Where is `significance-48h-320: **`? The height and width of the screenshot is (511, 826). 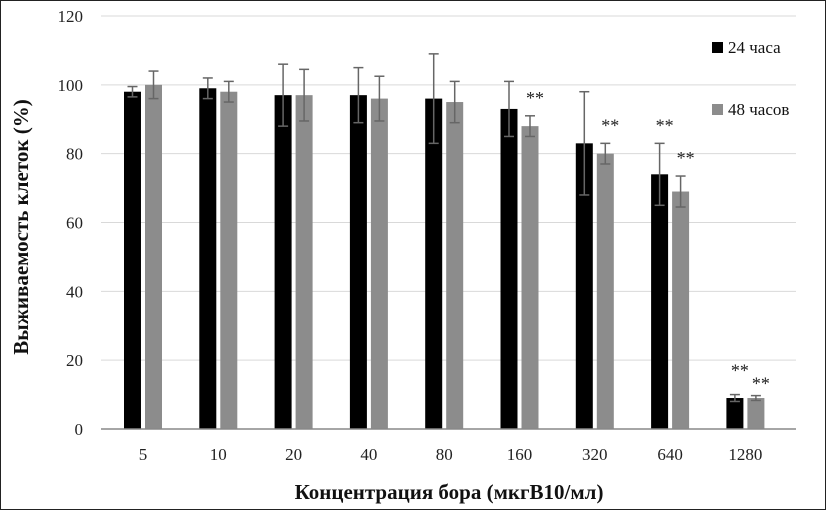 significance-48h-320: ** is located at coordinates (610, 125).